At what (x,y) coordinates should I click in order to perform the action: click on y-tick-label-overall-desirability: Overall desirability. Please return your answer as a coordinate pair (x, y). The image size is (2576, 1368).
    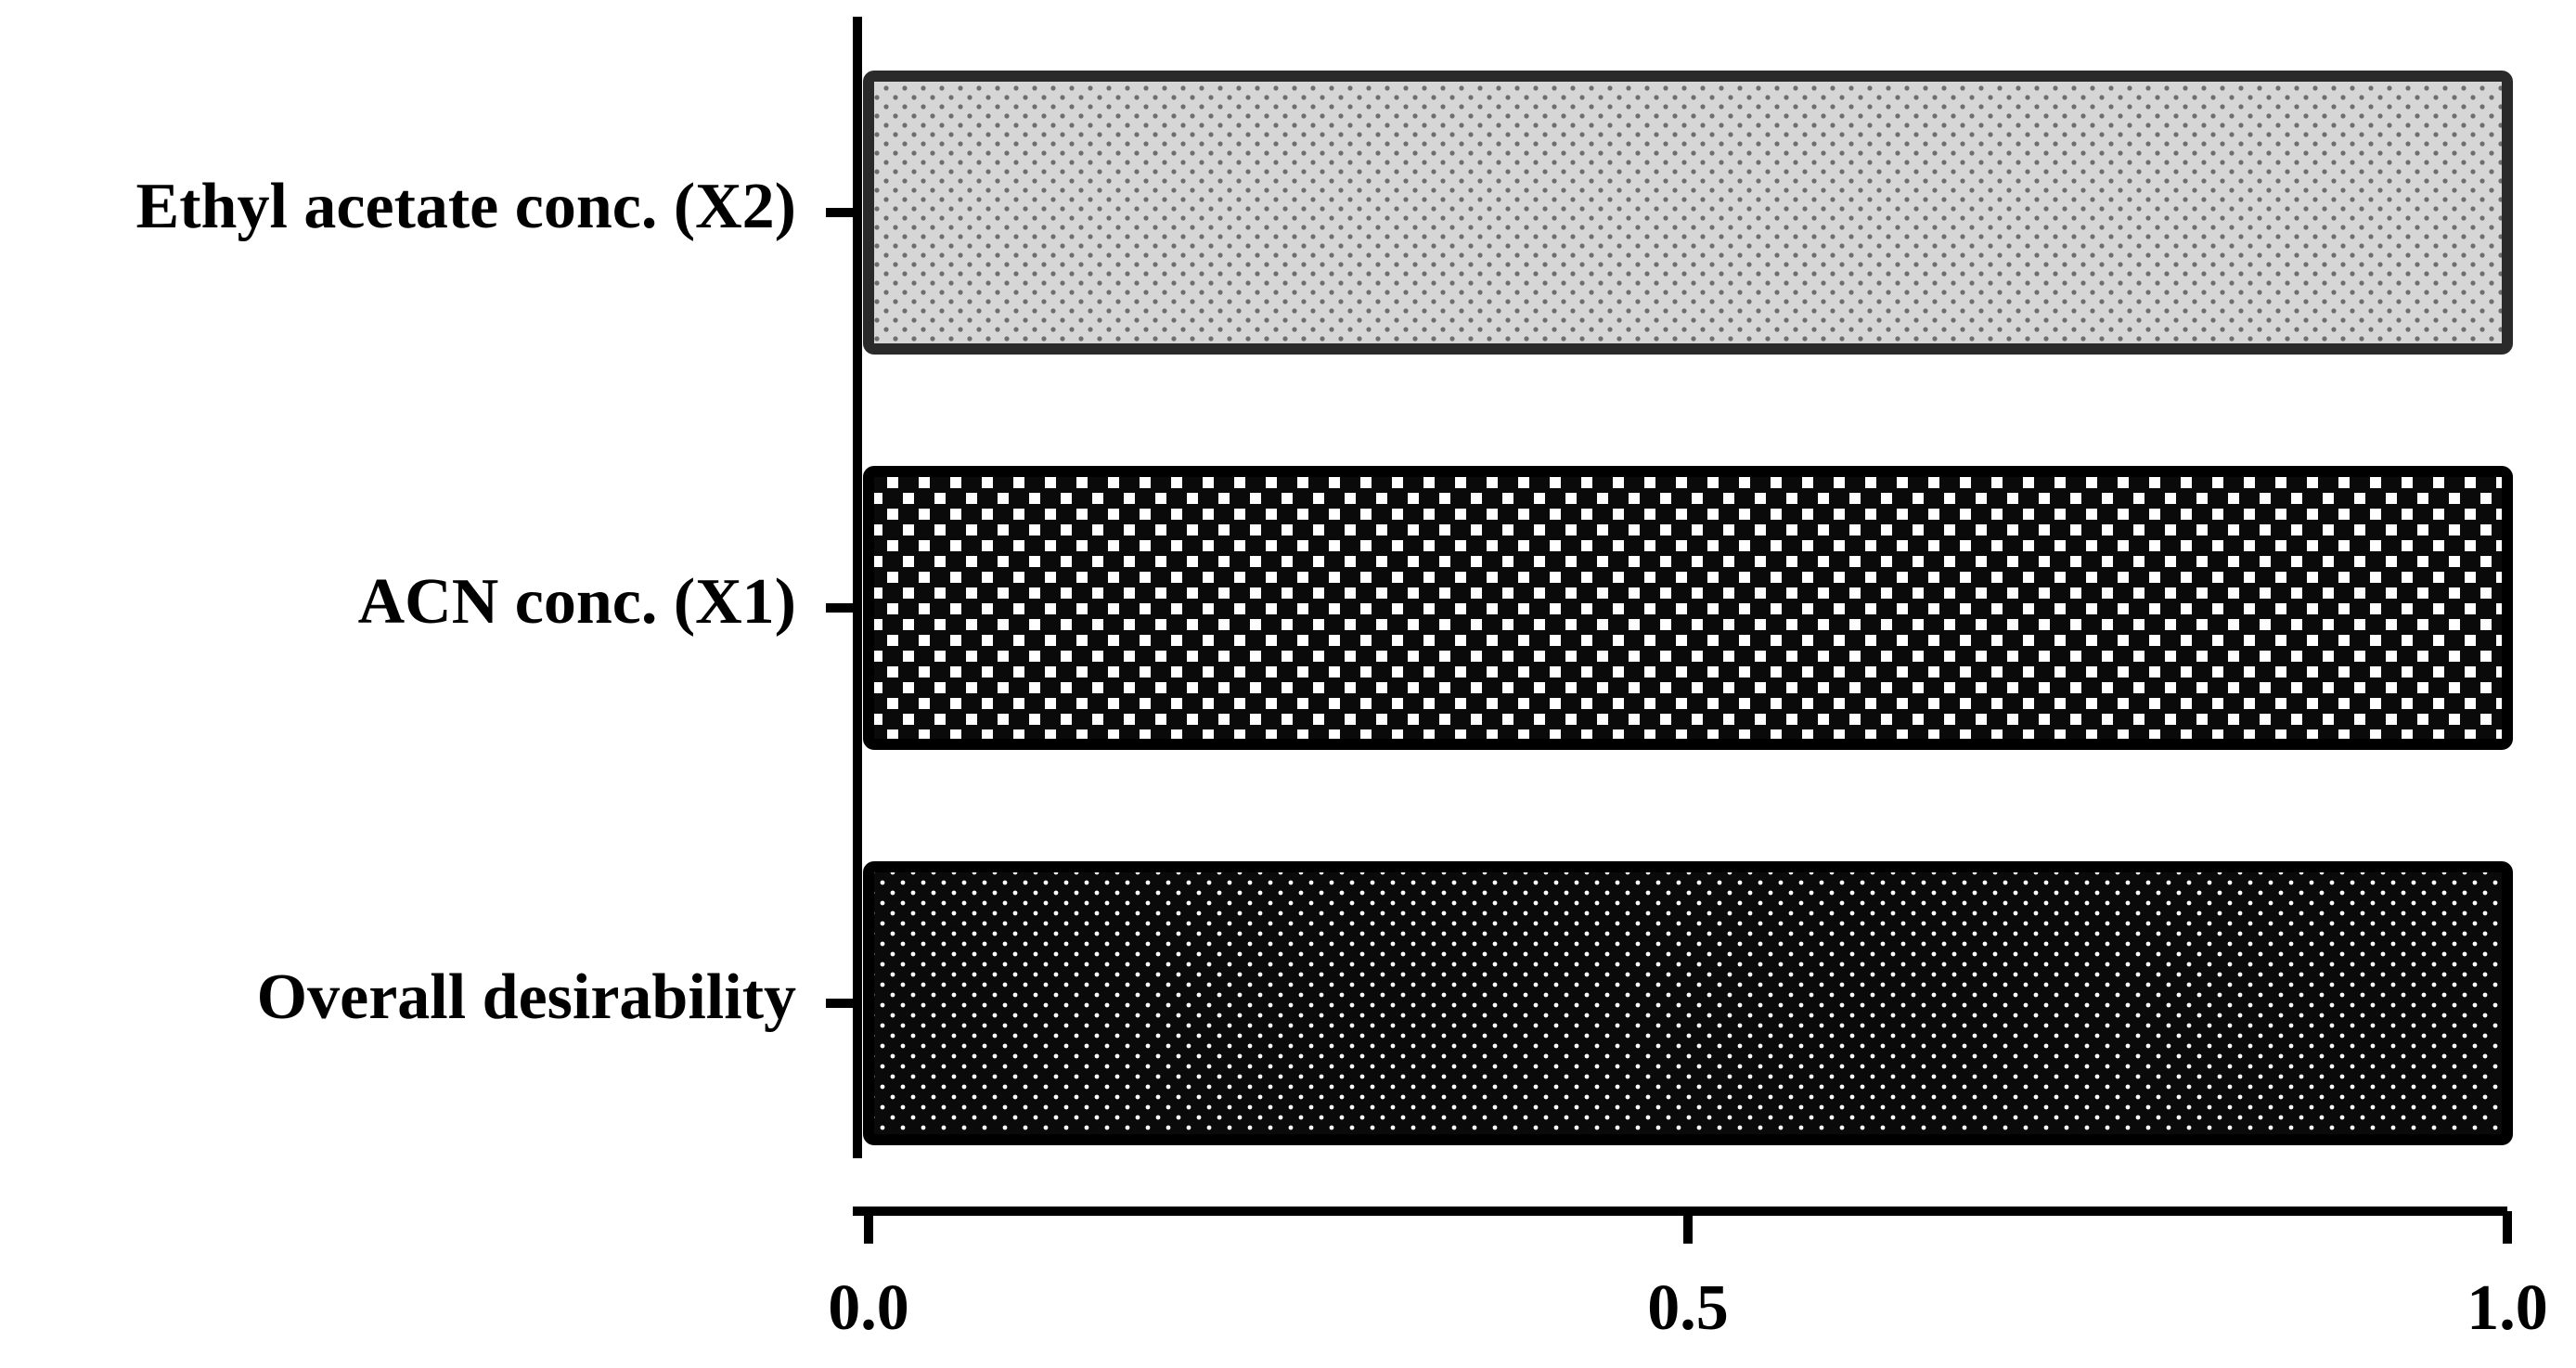
    Looking at the image, I should click on (526, 997).